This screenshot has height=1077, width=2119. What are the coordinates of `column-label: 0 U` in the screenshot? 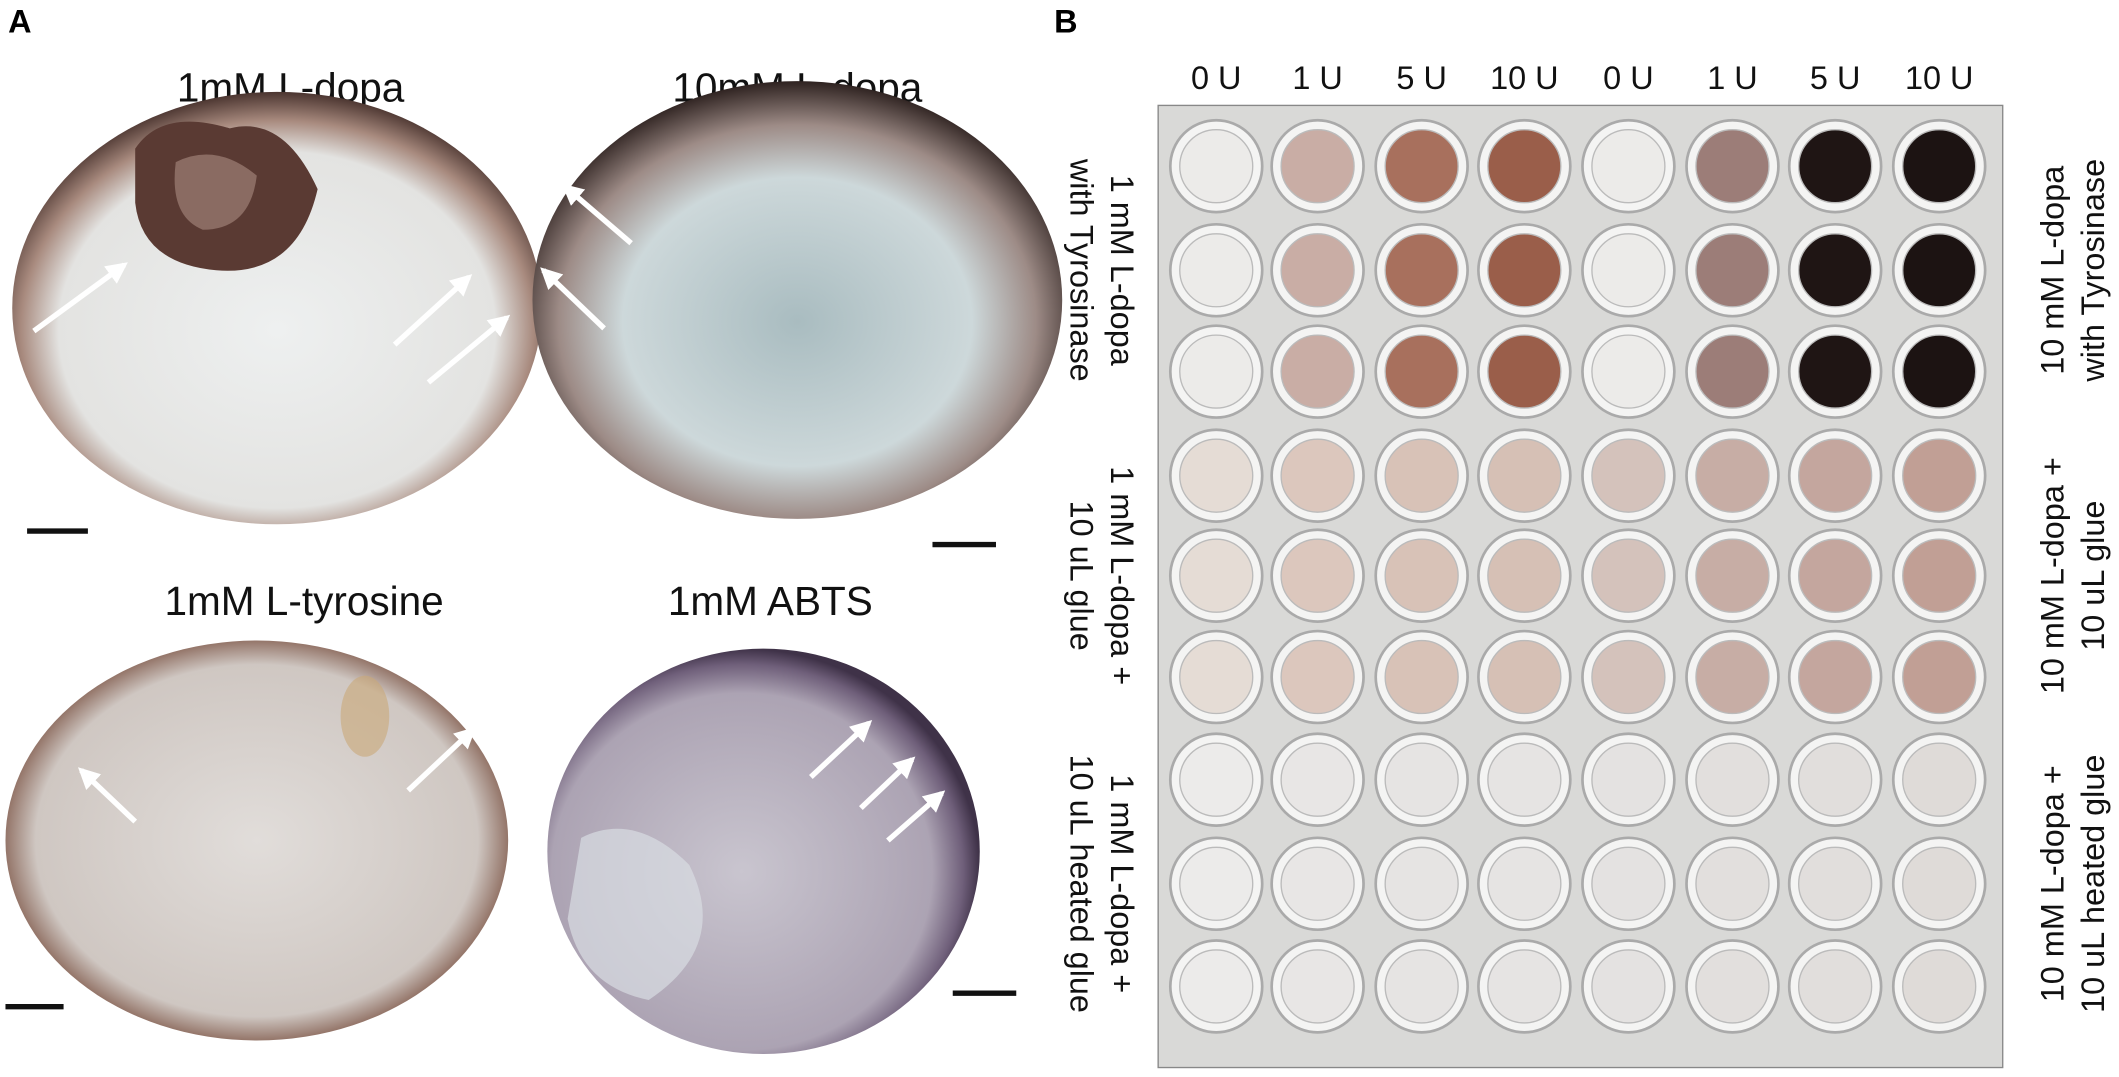 It's located at (1628, 78).